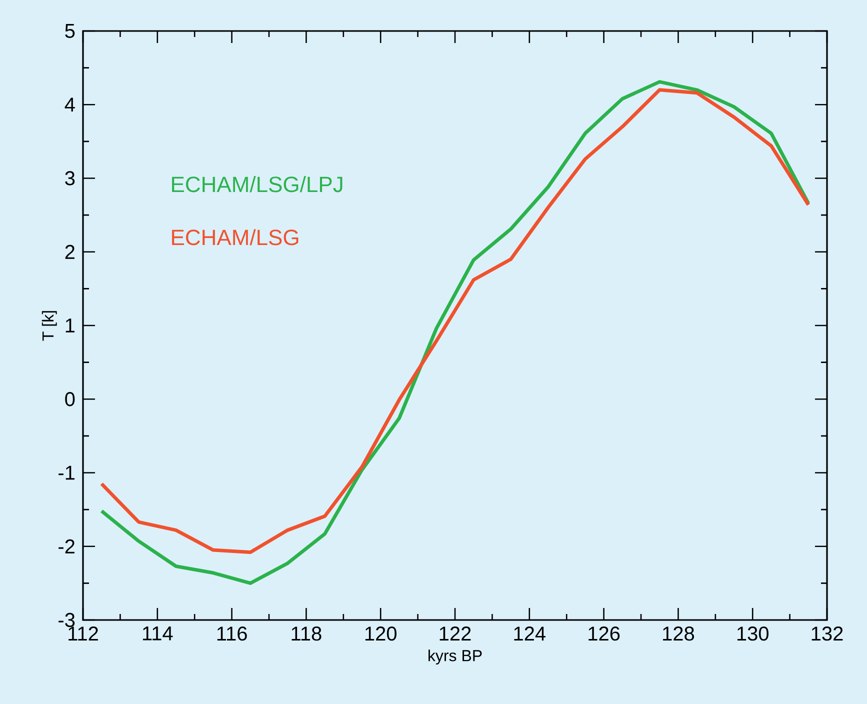 This screenshot has width=867, height=704. What do you see at coordinates (455, 633) in the screenshot?
I see `x-tick-label: 122` at bounding box center [455, 633].